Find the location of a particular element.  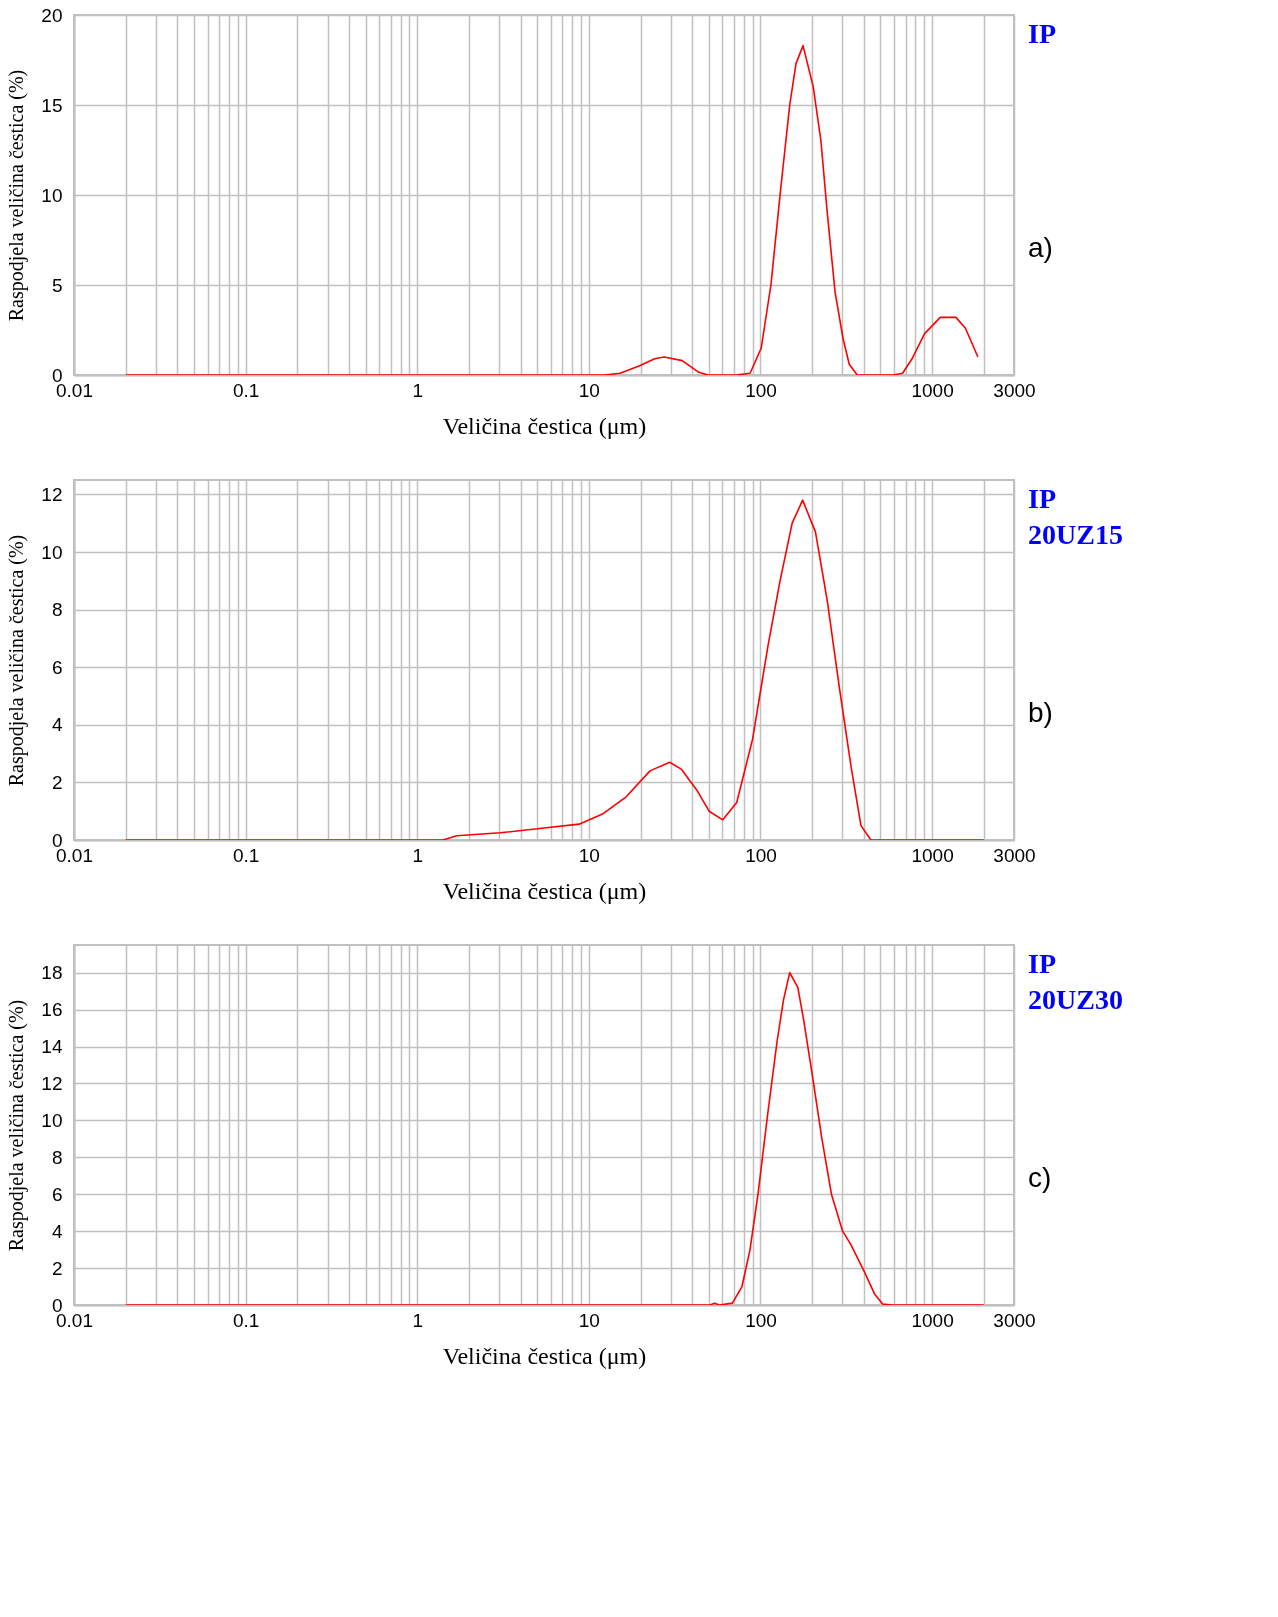

y-tick-label: 5 is located at coordinates (57, 285).